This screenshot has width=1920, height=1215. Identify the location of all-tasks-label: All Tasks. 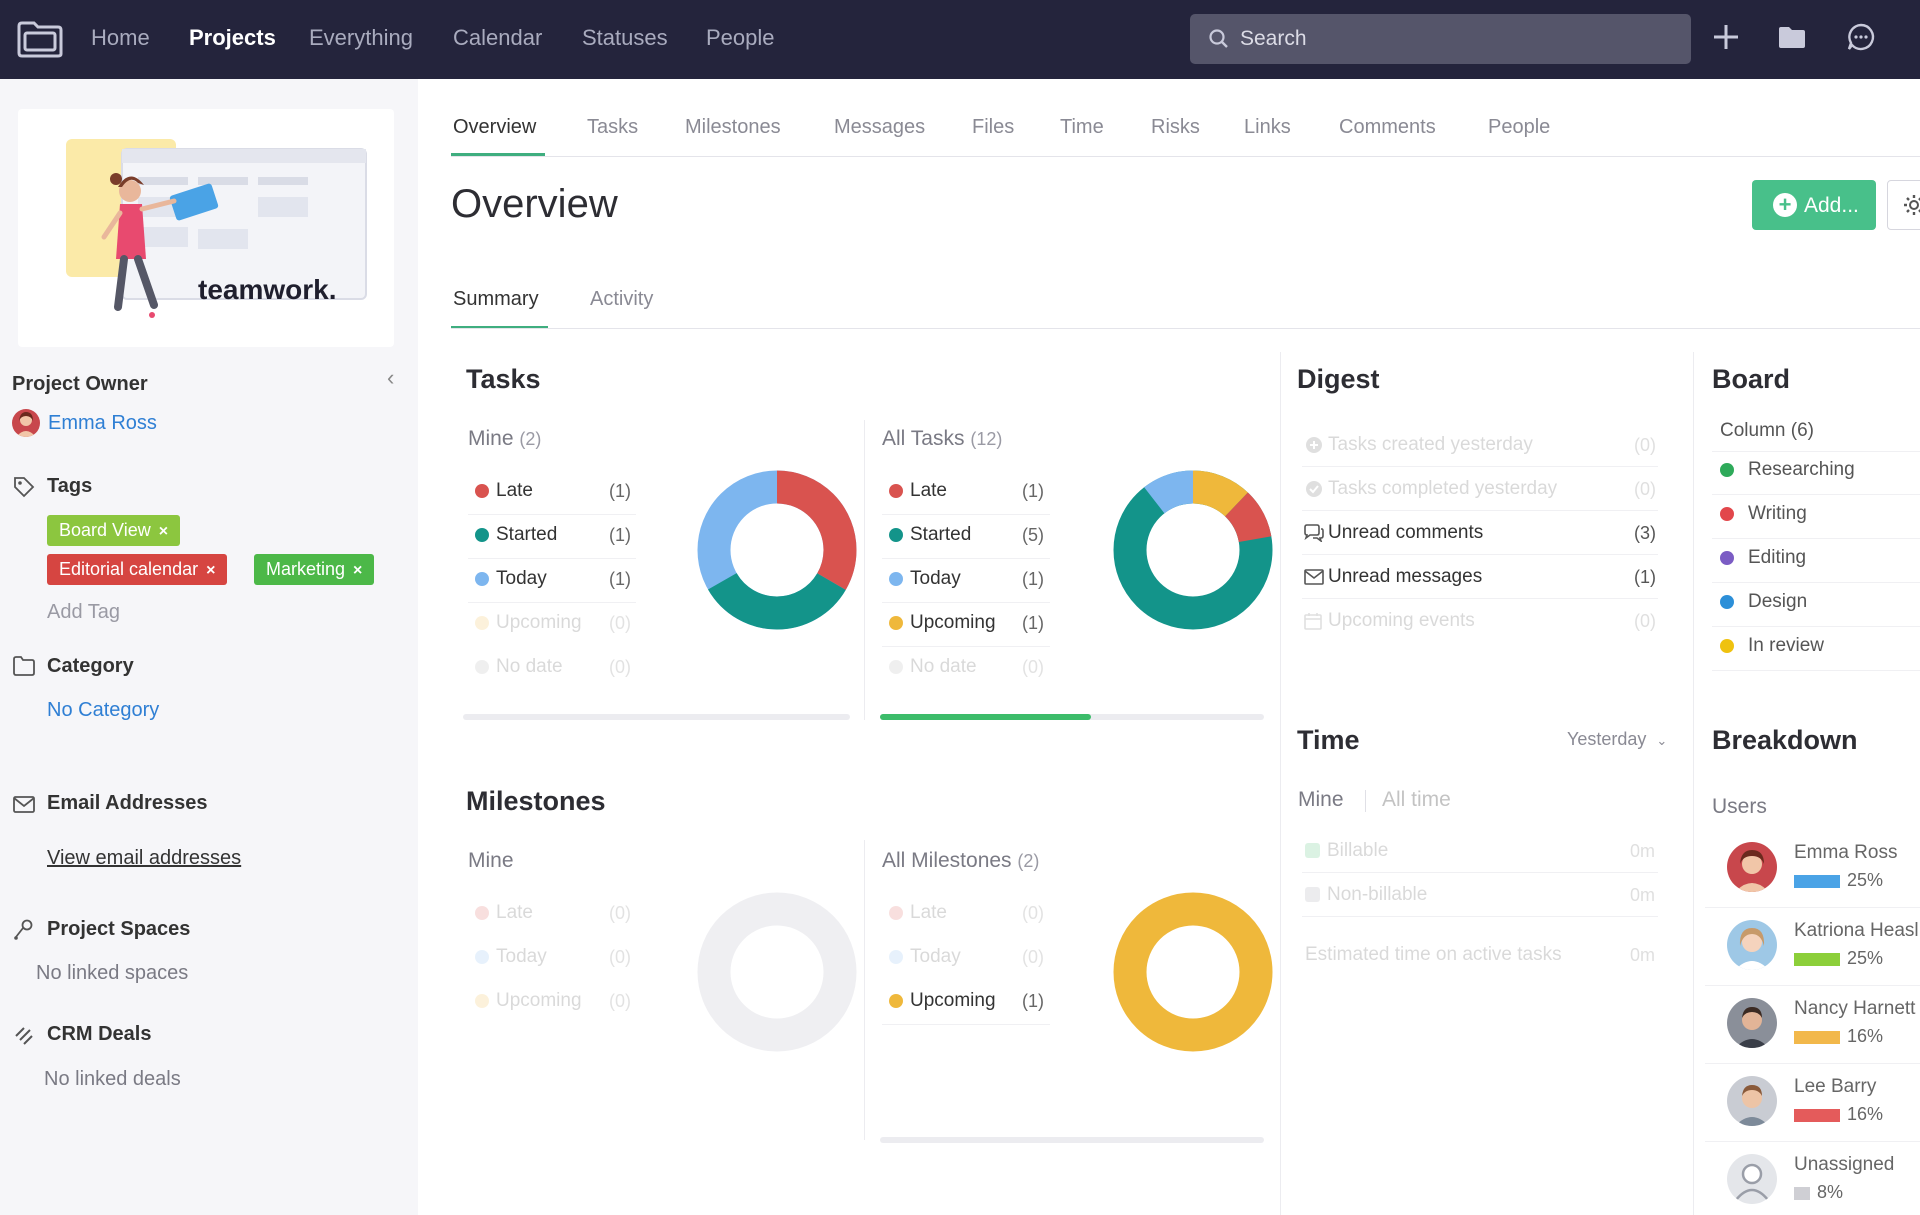
(923, 438).